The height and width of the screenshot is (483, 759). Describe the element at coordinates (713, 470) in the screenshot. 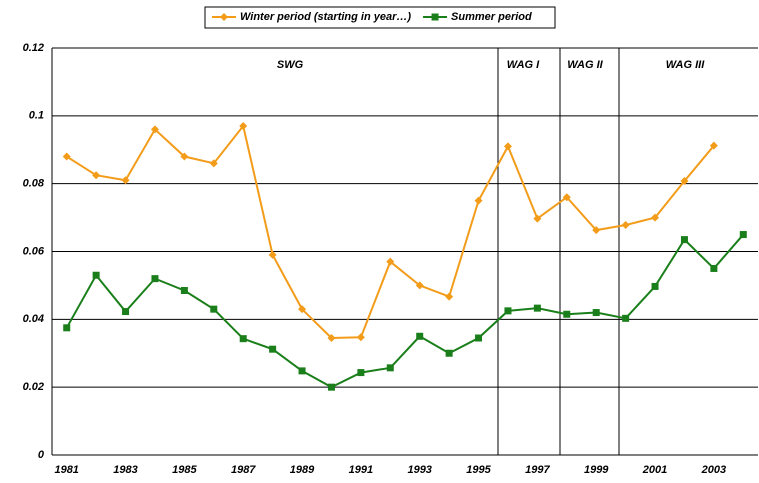

I see `x-tick-label: 2003` at that location.